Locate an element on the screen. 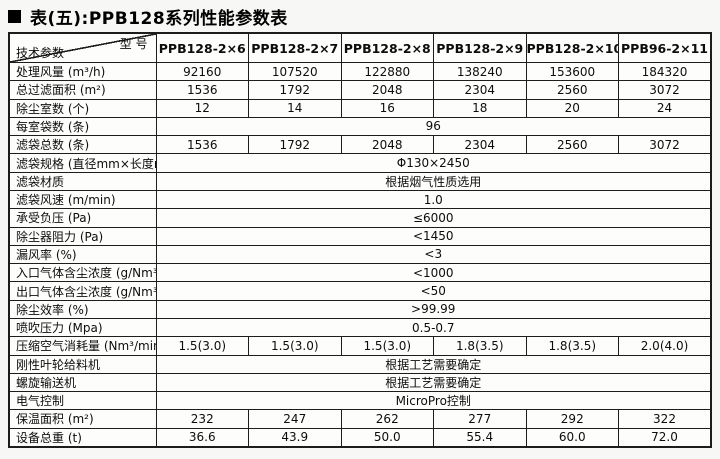 This screenshot has width=720, height=459. table-row: 滤袋规格 (直径mm×长度mm) Φ130×2450 is located at coordinates (360, 163).